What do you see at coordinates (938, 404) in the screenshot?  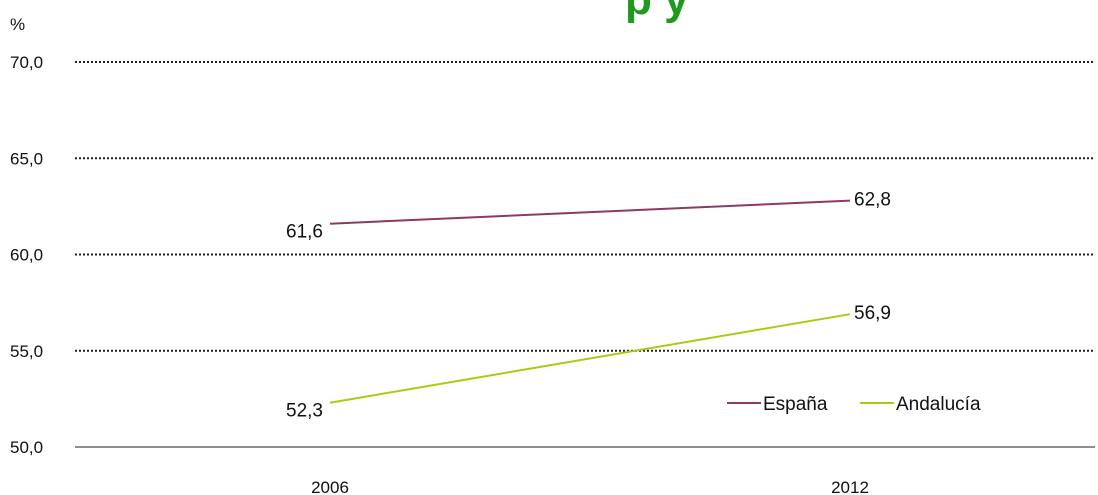 I see `legend-item-label: Andalucía` at bounding box center [938, 404].